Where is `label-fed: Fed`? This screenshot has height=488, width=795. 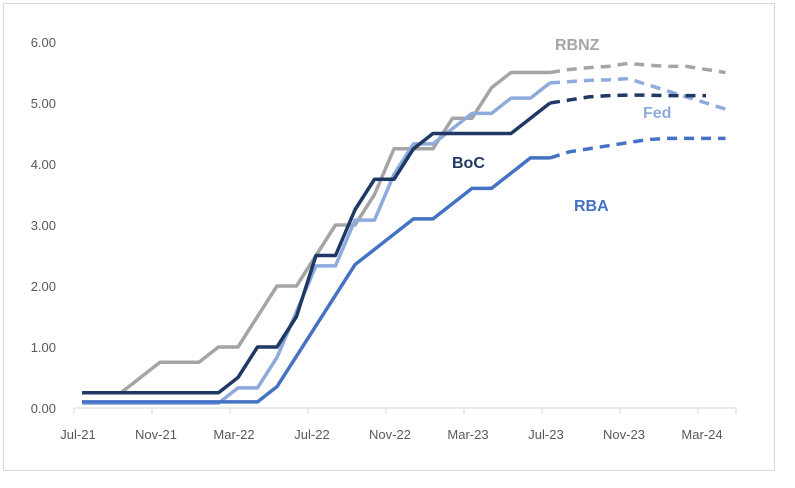 label-fed: Fed is located at coordinates (657, 113).